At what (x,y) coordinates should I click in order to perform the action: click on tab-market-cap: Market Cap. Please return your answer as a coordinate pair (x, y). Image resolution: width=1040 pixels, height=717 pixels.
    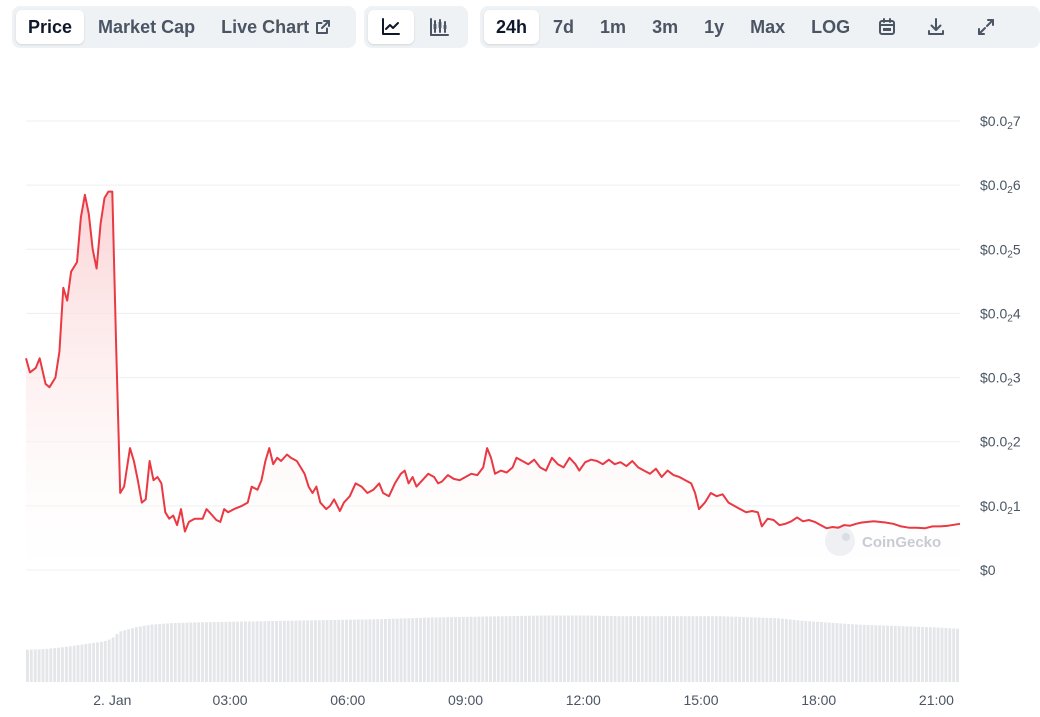
    Looking at the image, I should click on (147, 26).